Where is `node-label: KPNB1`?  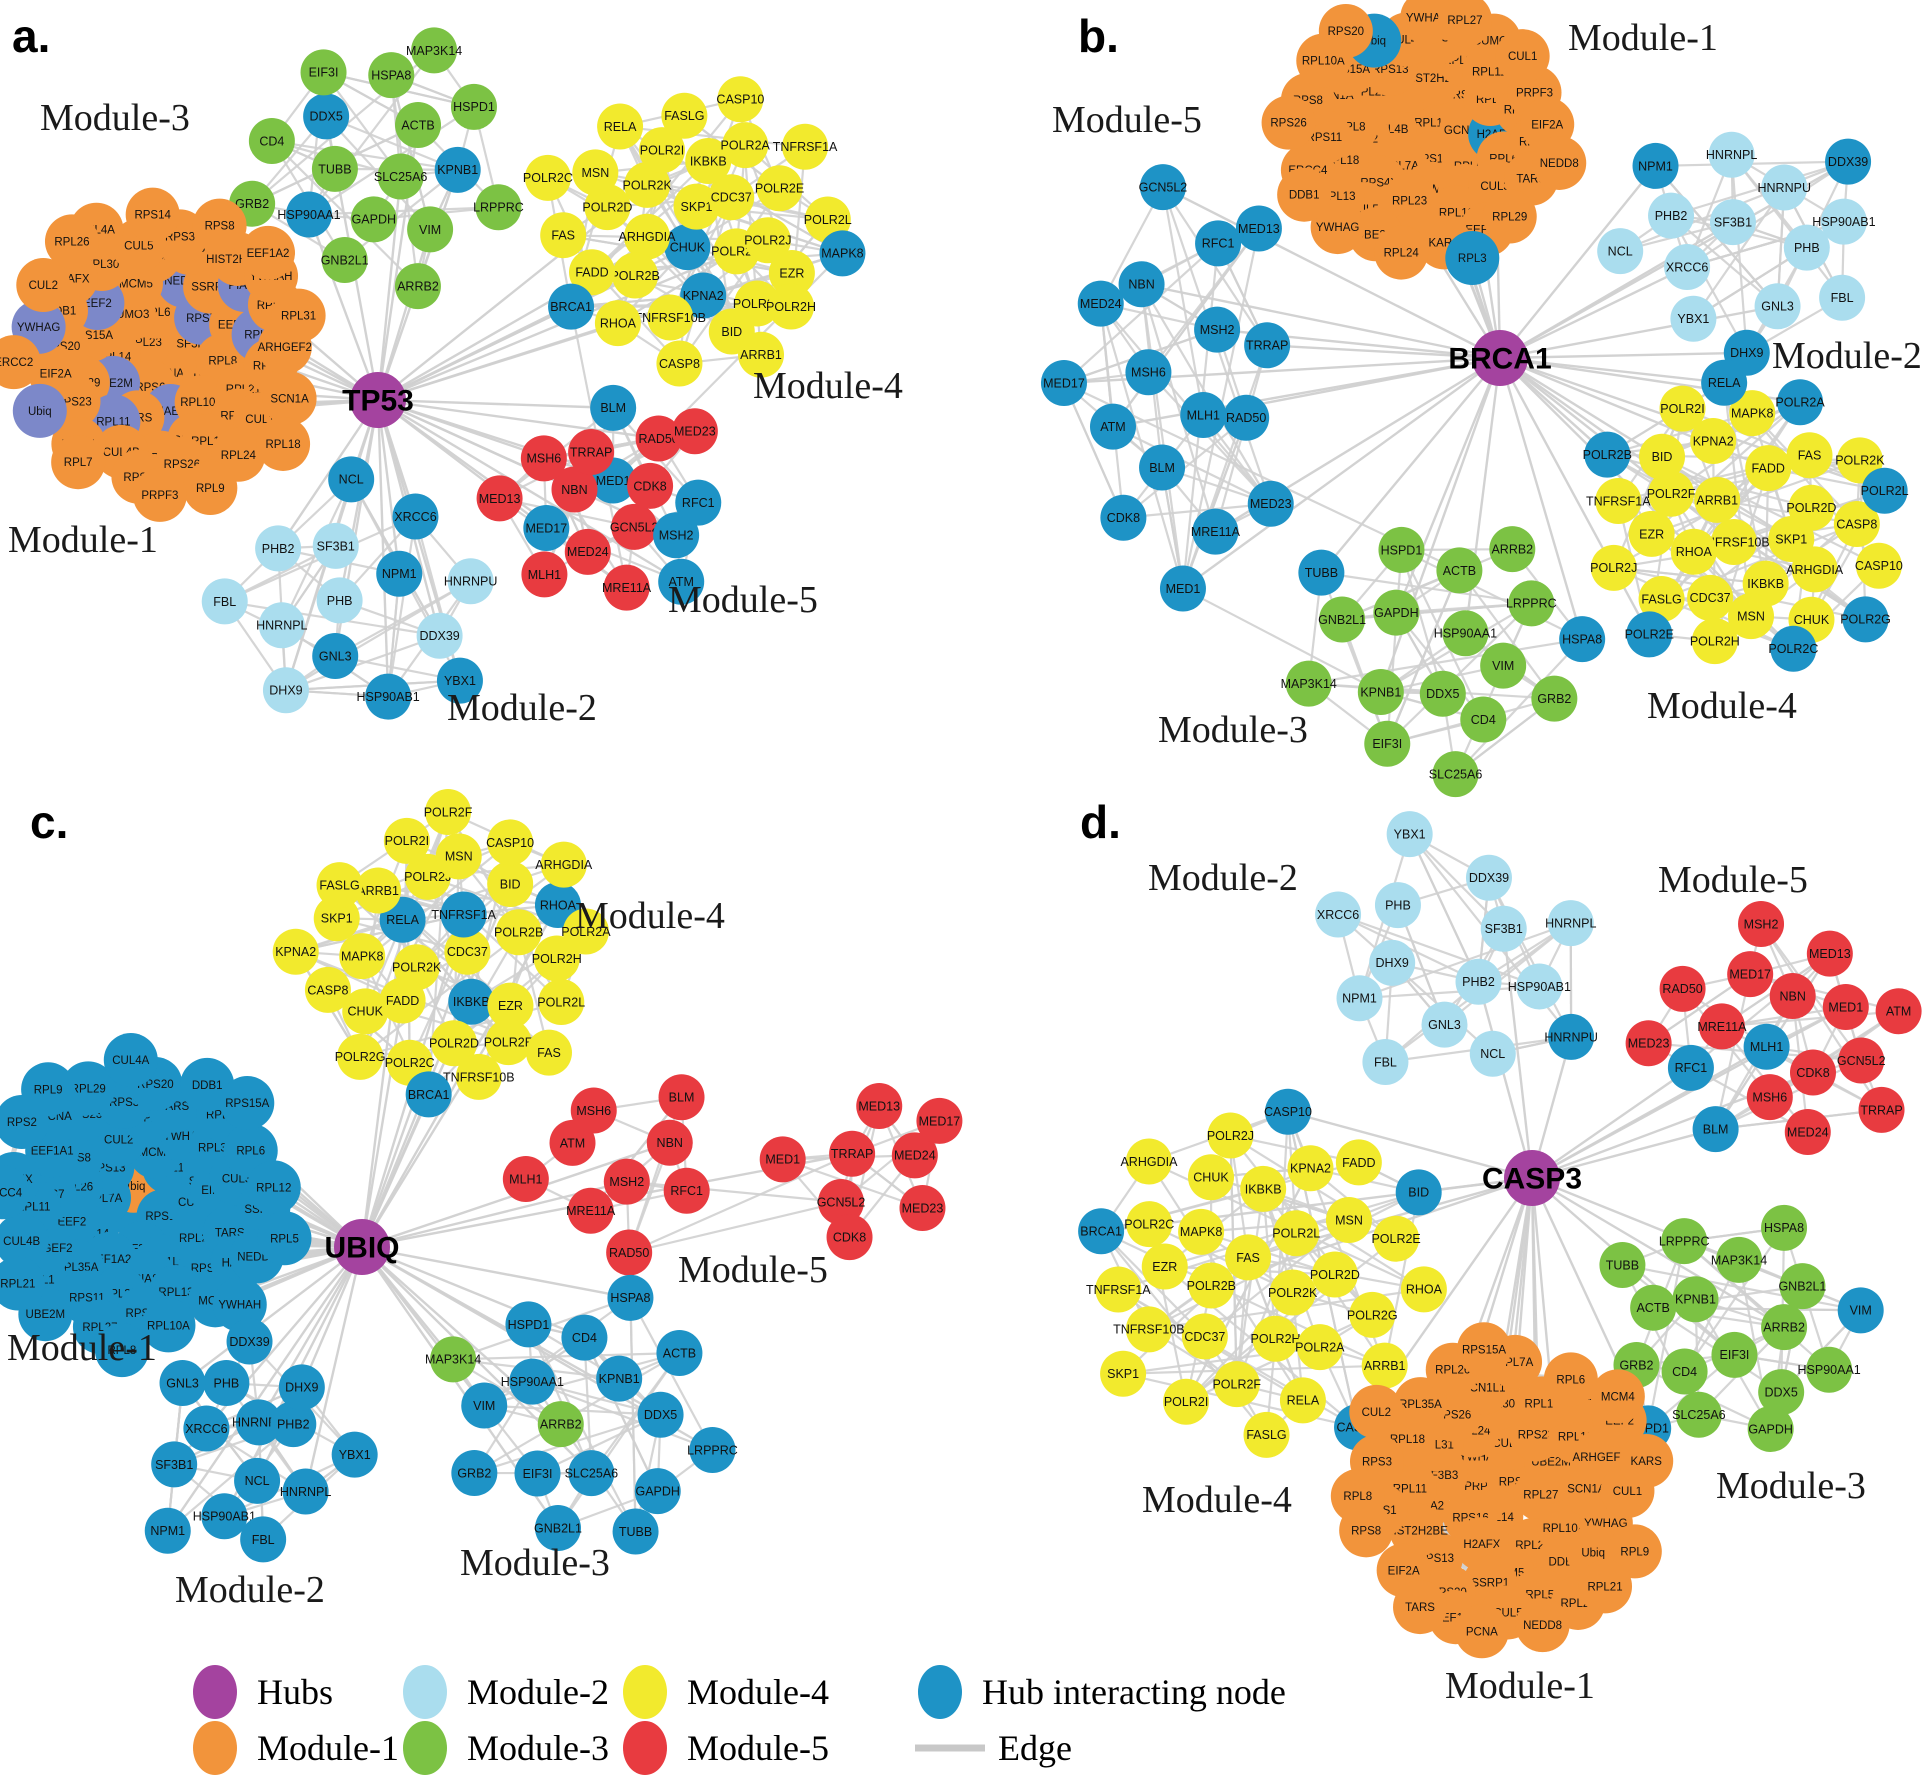
node-label: KPNB1 is located at coordinates (457, 170).